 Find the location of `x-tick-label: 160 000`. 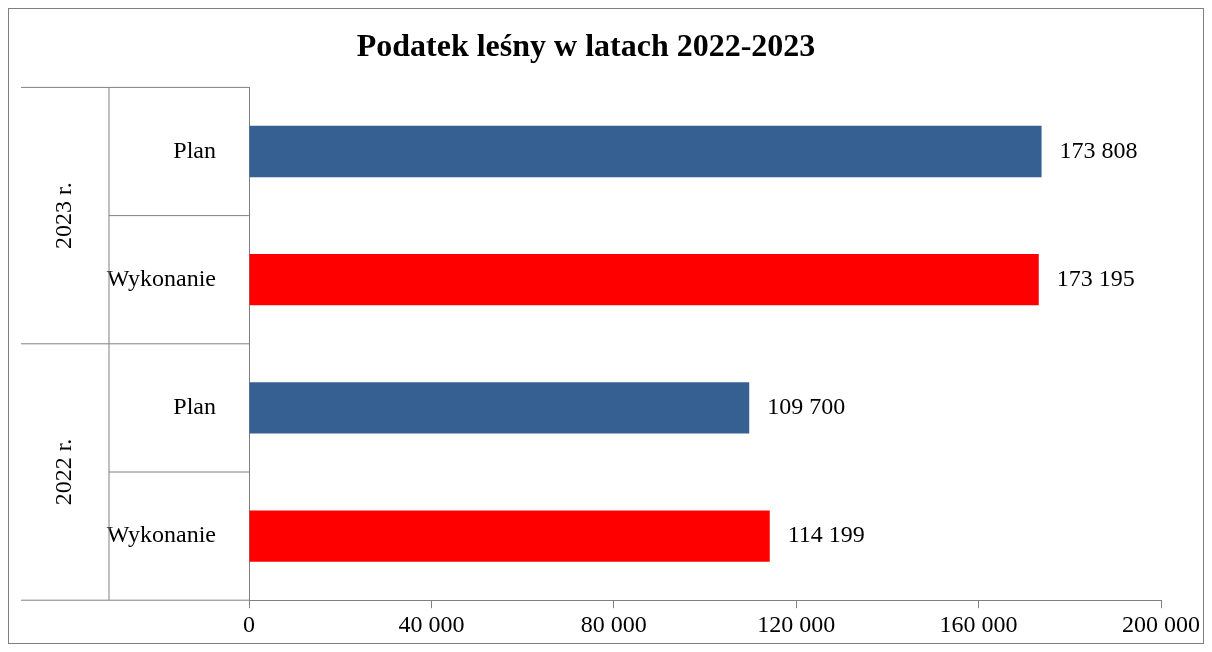

x-tick-label: 160 000 is located at coordinates (978, 623).